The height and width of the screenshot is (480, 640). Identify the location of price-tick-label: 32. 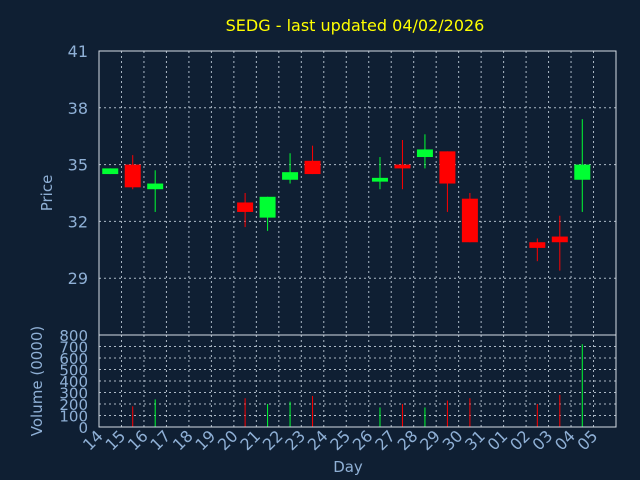
(78, 221).